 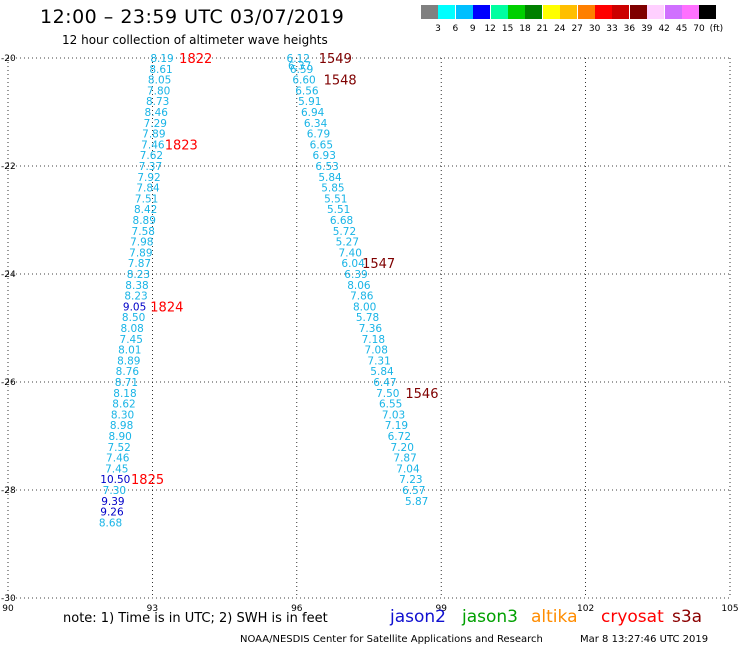 I want to click on satellite-label-altika: altika, so click(x=554, y=617).